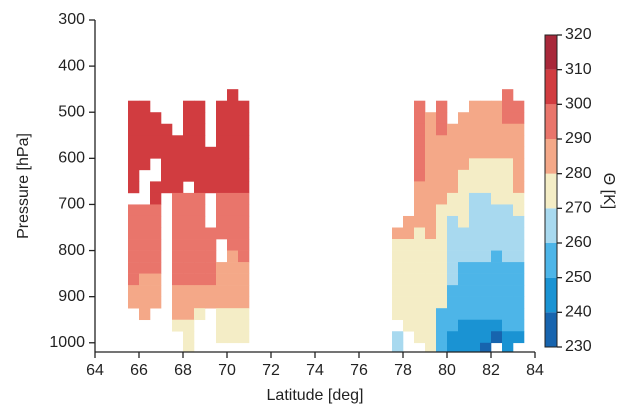 This screenshot has height=413, width=621. I want to click on colorbar-tick-label: 250, so click(578, 277).